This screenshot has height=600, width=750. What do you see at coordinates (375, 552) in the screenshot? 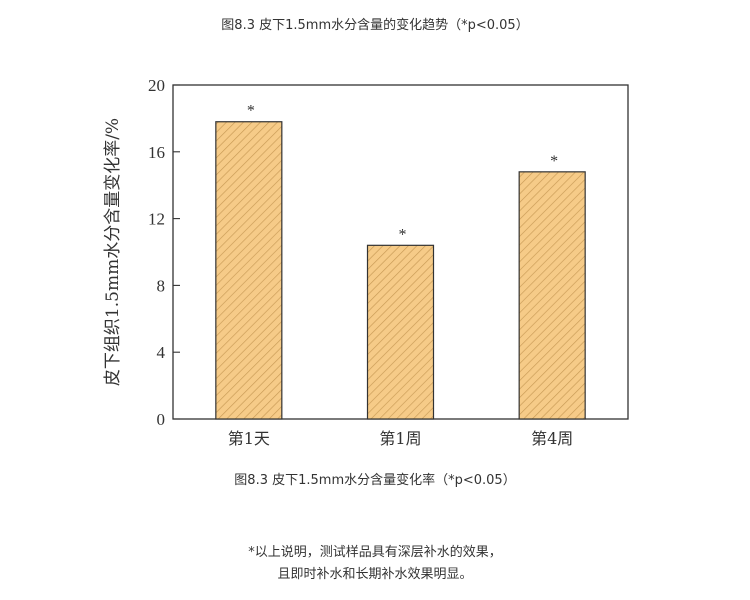
I see `note-line-1: *以上说明，测试样品具有深层补水的效果，` at bounding box center [375, 552].